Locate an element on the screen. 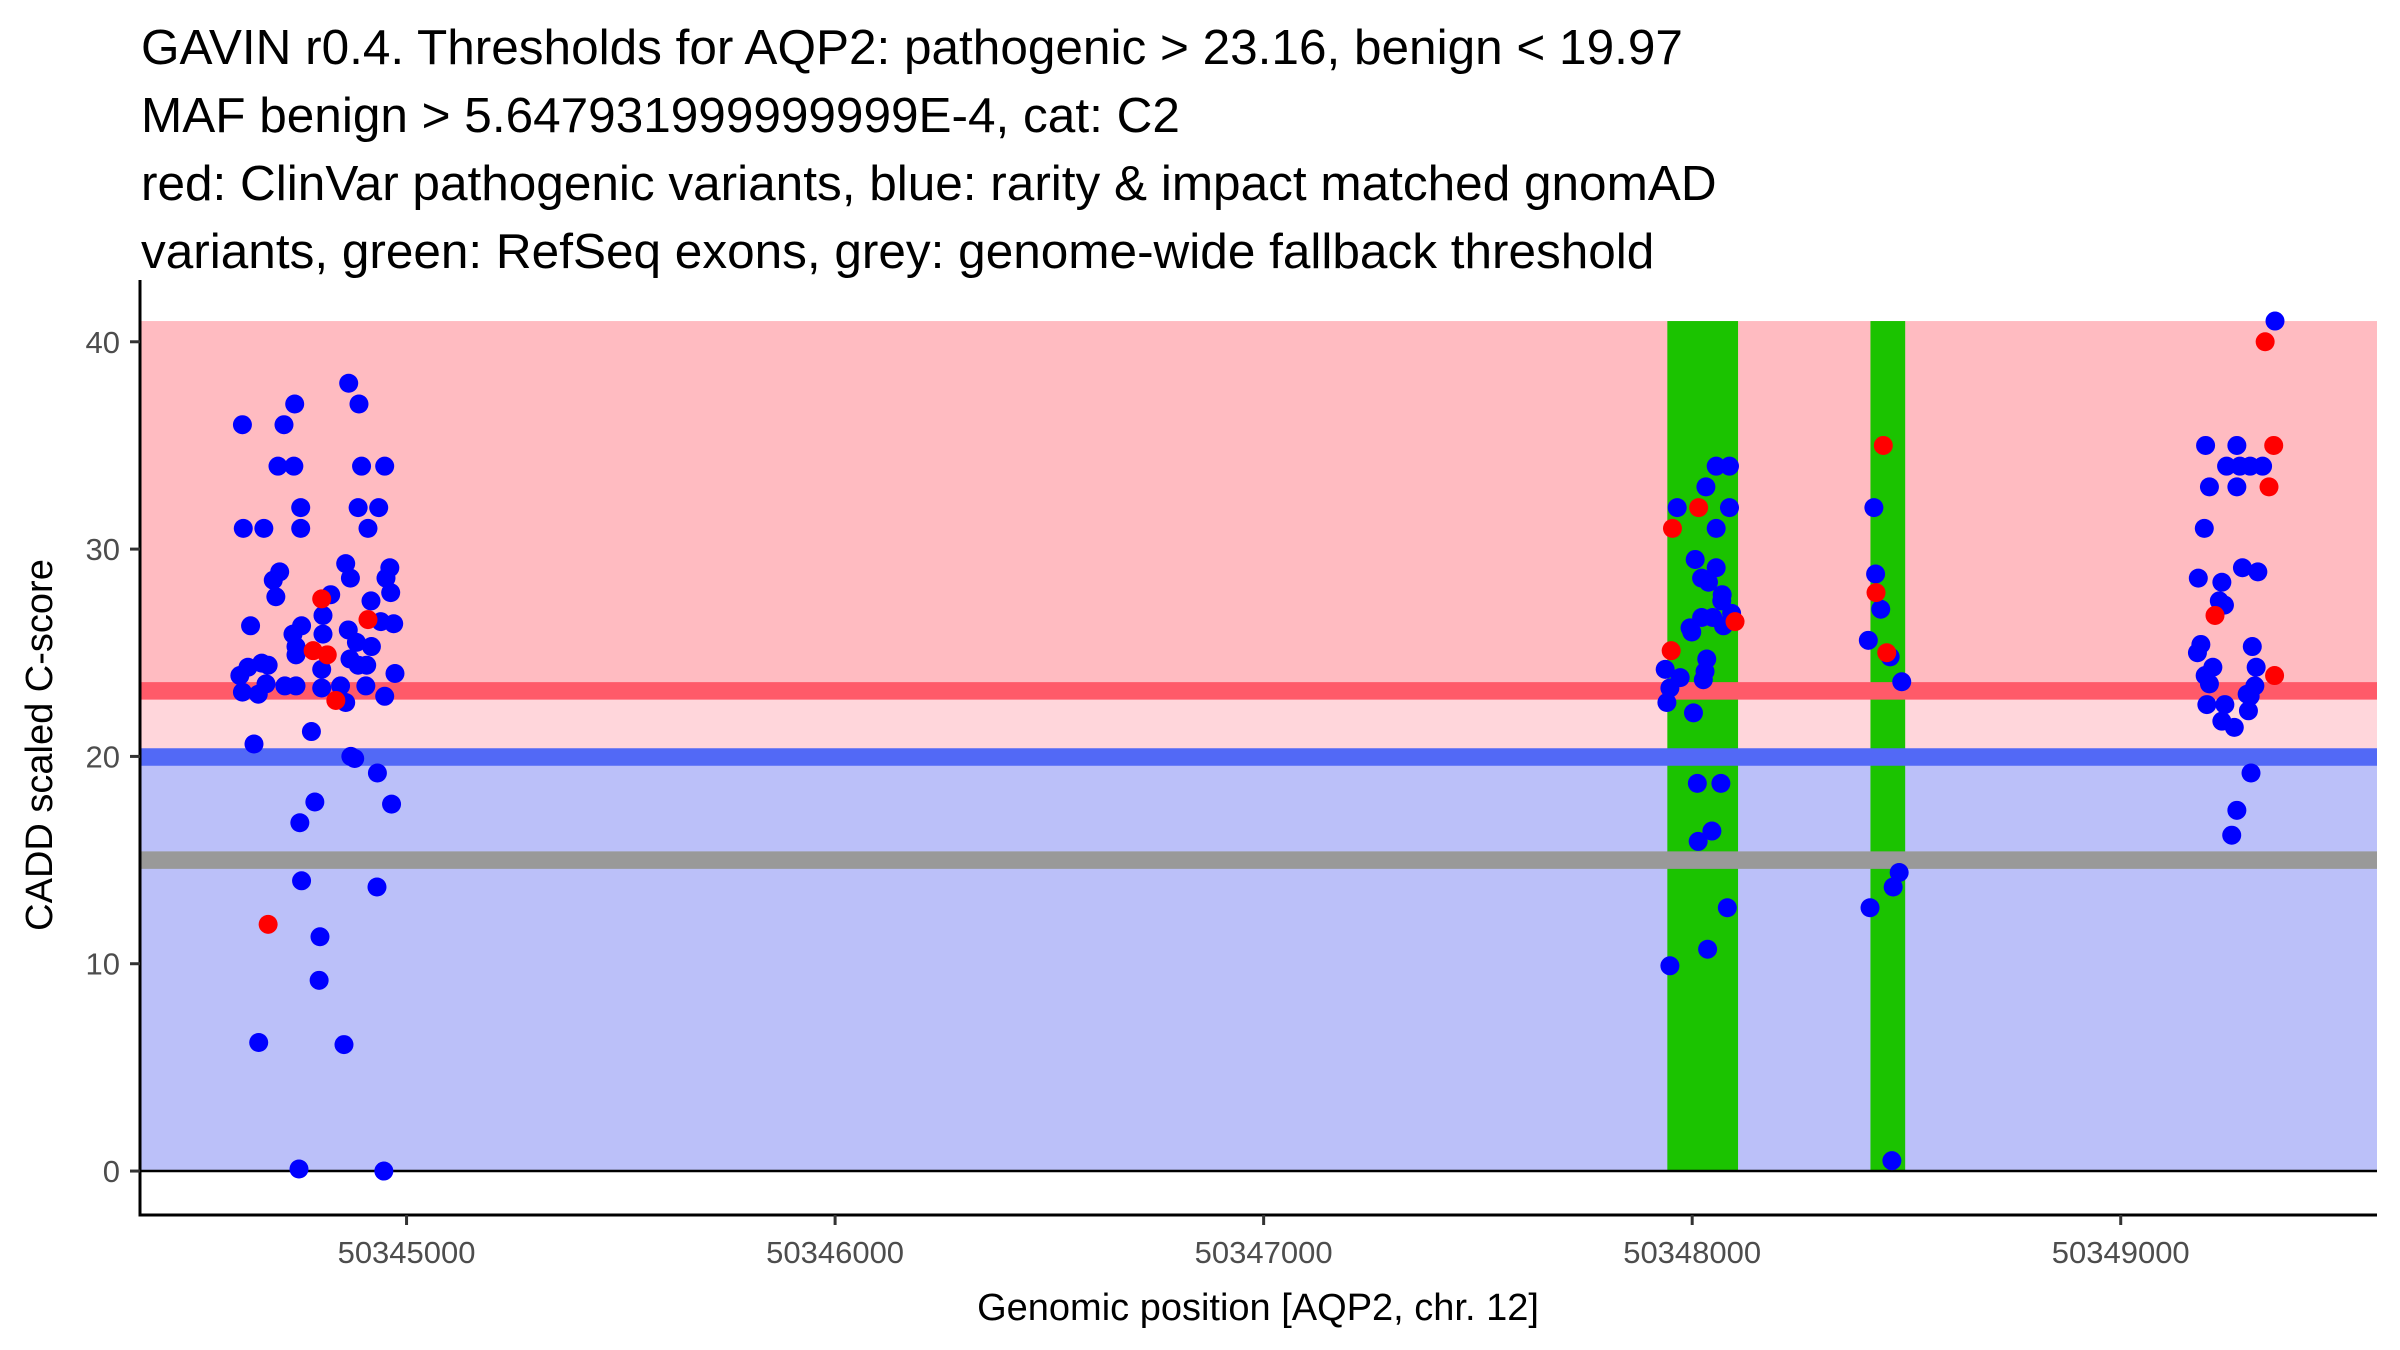 The width and height of the screenshot is (2400, 1350). x-tick-label: 50346000 is located at coordinates (835, 1252).